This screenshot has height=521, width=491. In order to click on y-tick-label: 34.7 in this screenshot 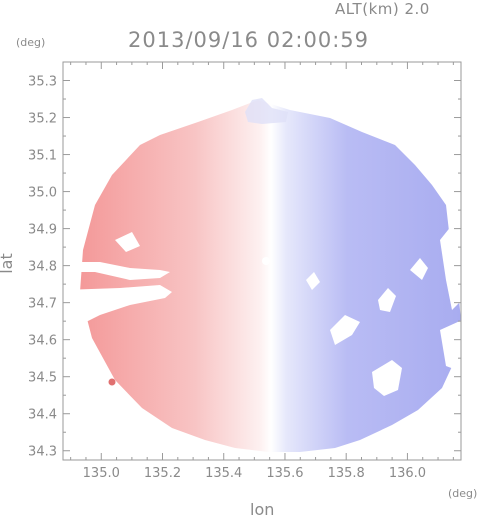, I will do `click(42, 304)`.